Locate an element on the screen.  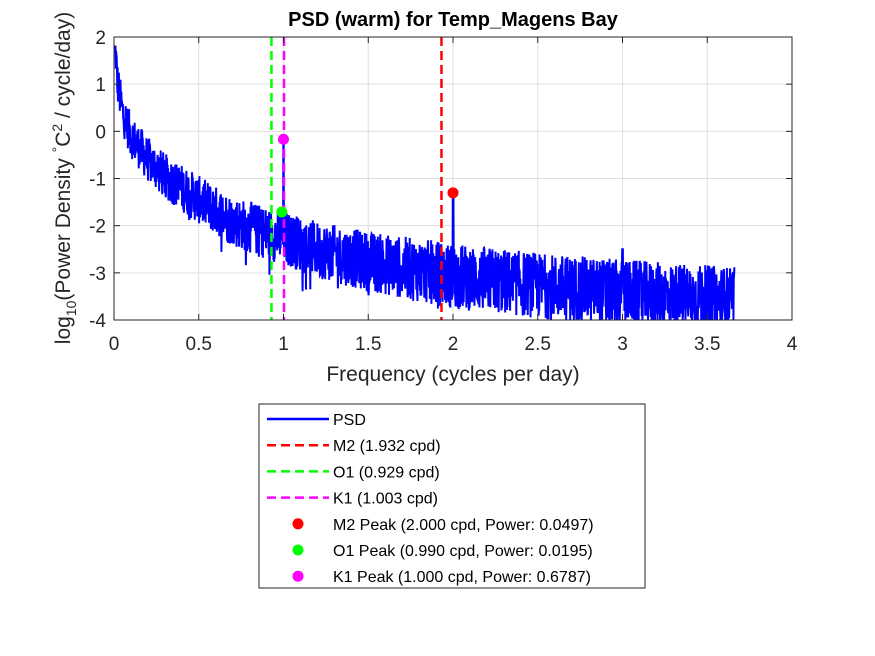
peak-markers is located at coordinates (367, 175).